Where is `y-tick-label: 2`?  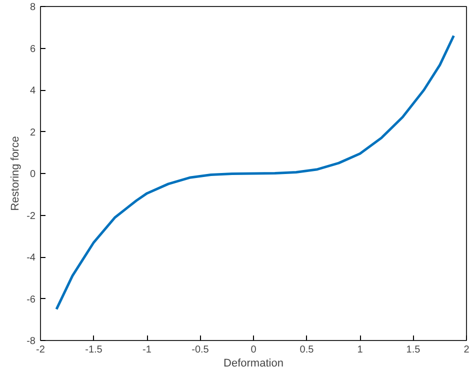
y-tick-label: 2 is located at coordinates (33, 132).